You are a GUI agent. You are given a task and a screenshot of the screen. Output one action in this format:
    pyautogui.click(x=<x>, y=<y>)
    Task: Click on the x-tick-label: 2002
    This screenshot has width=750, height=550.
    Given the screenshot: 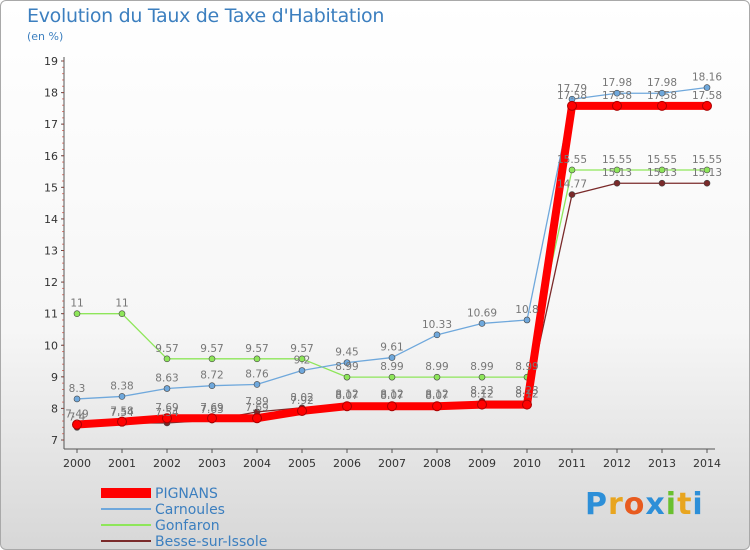 What is the action you would take?
    pyautogui.click(x=167, y=463)
    